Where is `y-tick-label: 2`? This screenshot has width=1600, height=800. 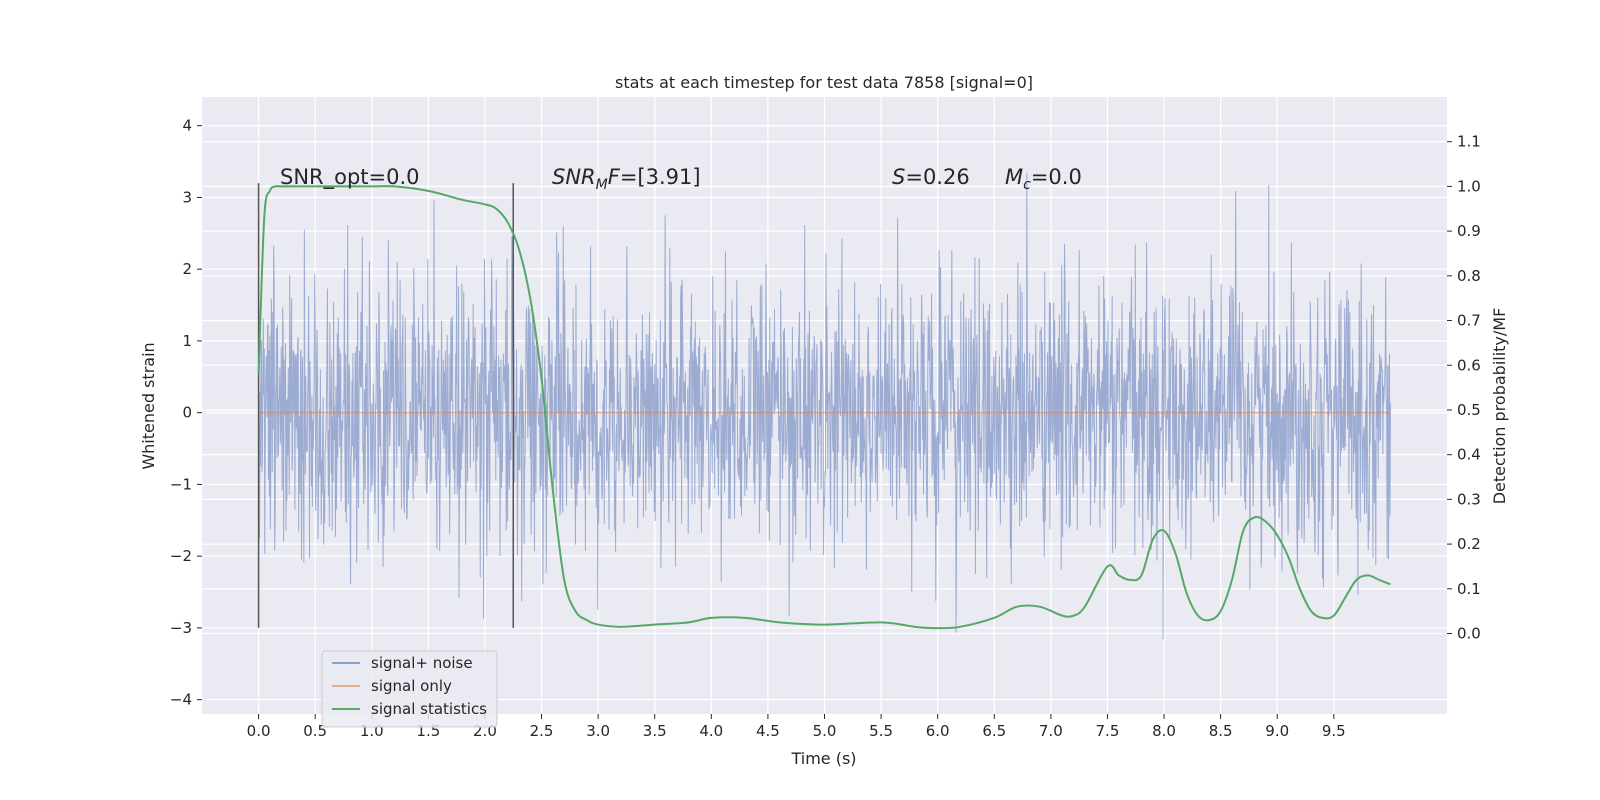
y-tick-label: 2 is located at coordinates (187, 269).